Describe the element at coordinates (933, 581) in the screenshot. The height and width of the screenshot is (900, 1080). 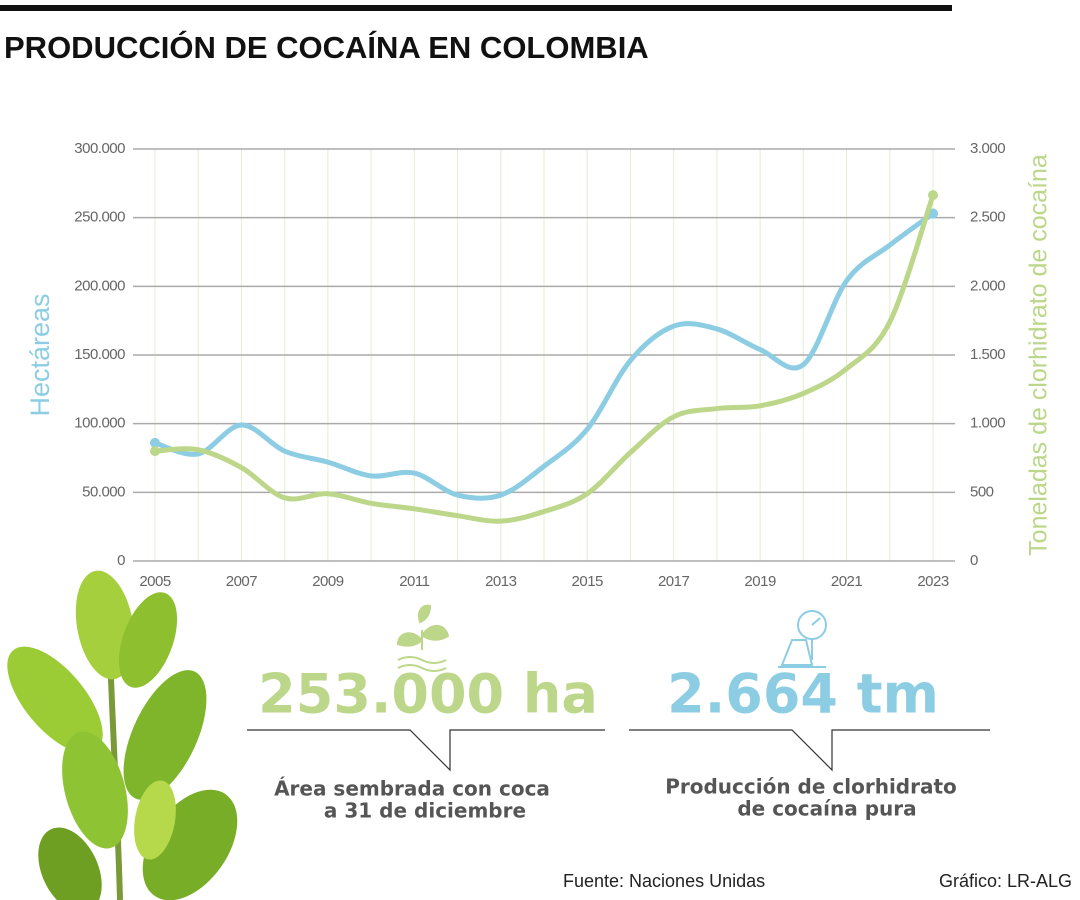
I see `x-tick-label: 2023` at that location.